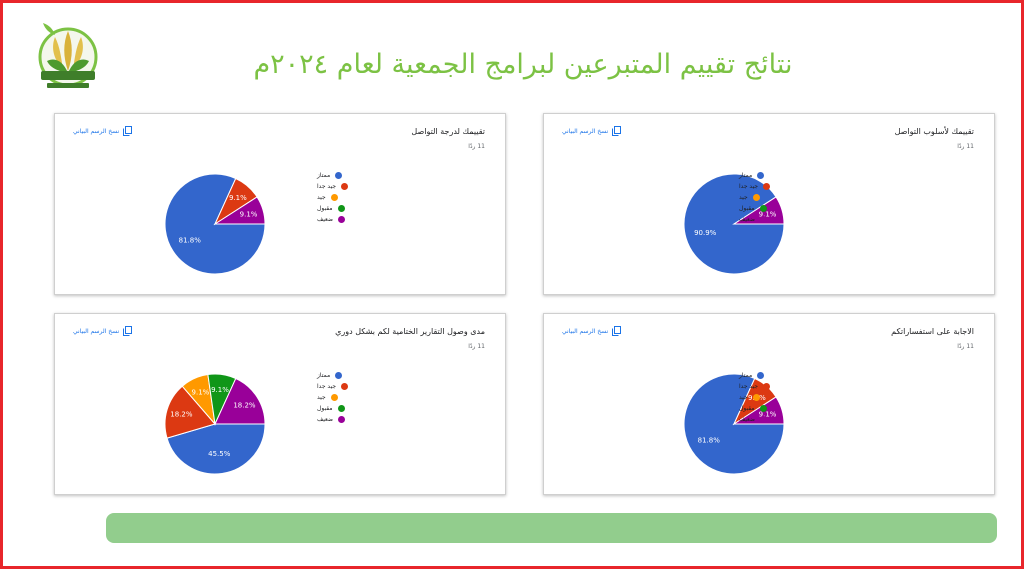 This screenshot has width=1024, height=569. Describe the element at coordinates (705, 233) in the screenshot. I see `pie-slice-label: 90.9%` at that location.